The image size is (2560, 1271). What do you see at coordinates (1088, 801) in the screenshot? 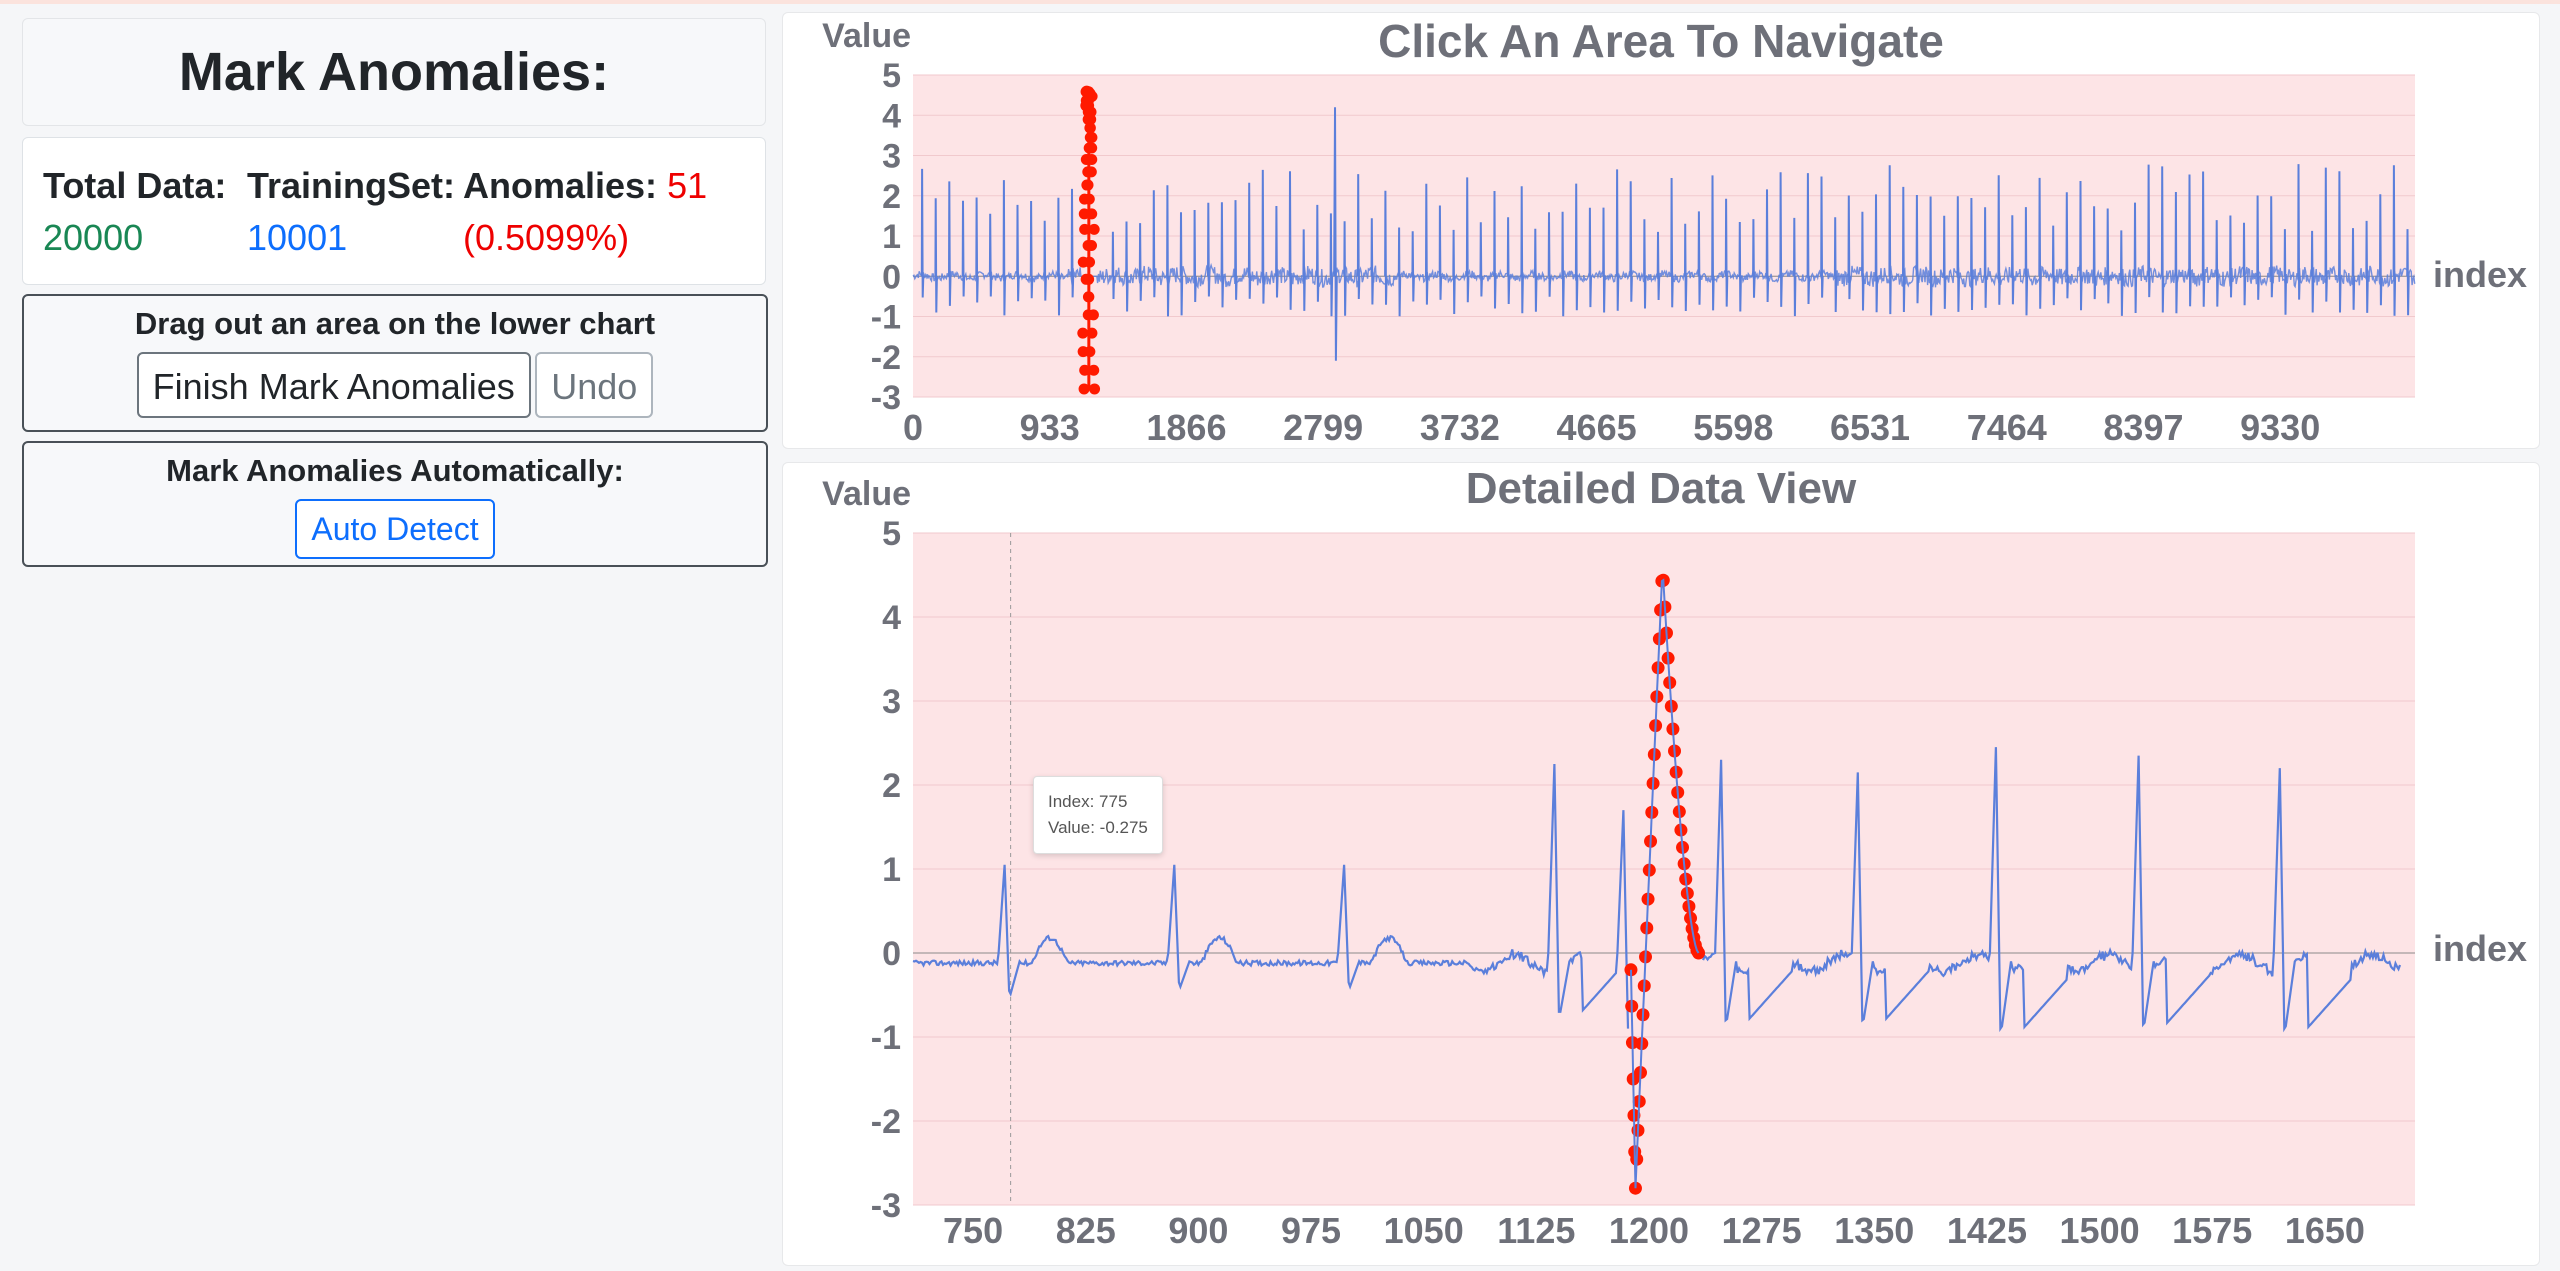
I see `tooltip-index: Index: 775` at bounding box center [1088, 801].